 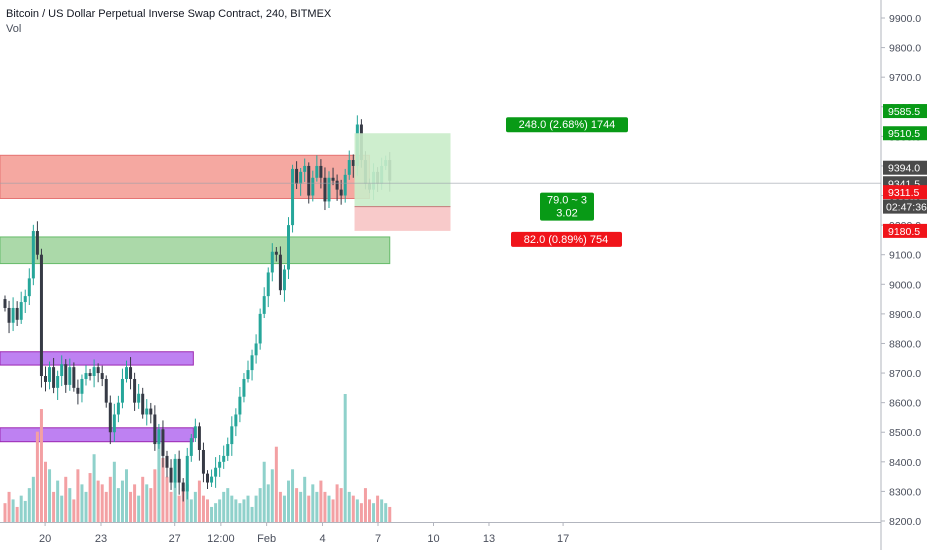 I want to click on price-tick-label: 9000.0, so click(x=905, y=285).